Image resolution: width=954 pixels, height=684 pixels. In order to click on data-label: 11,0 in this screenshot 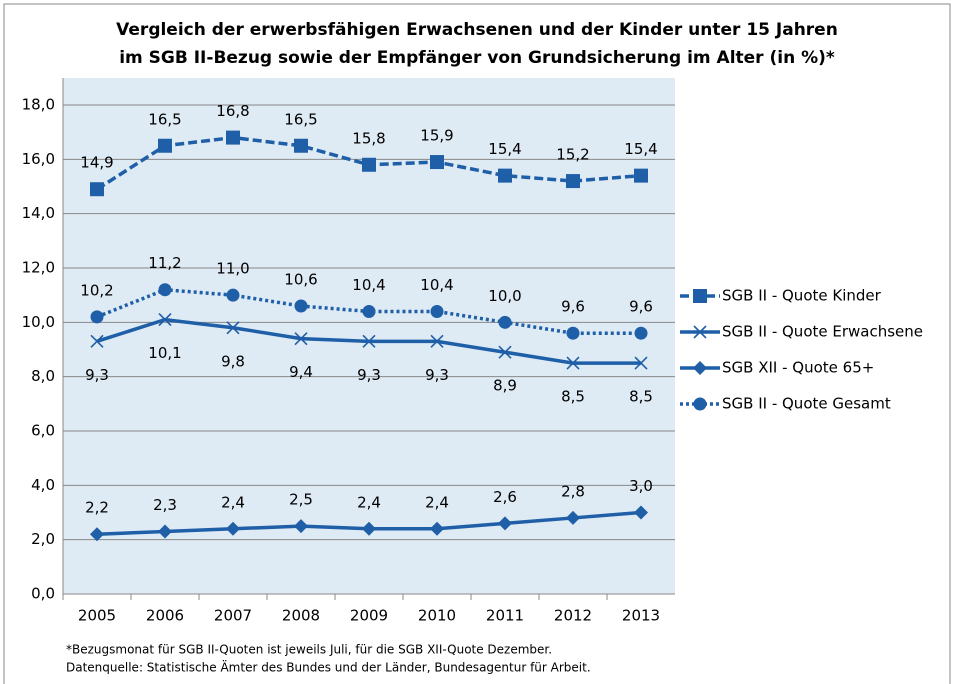, I will do `click(232, 269)`.